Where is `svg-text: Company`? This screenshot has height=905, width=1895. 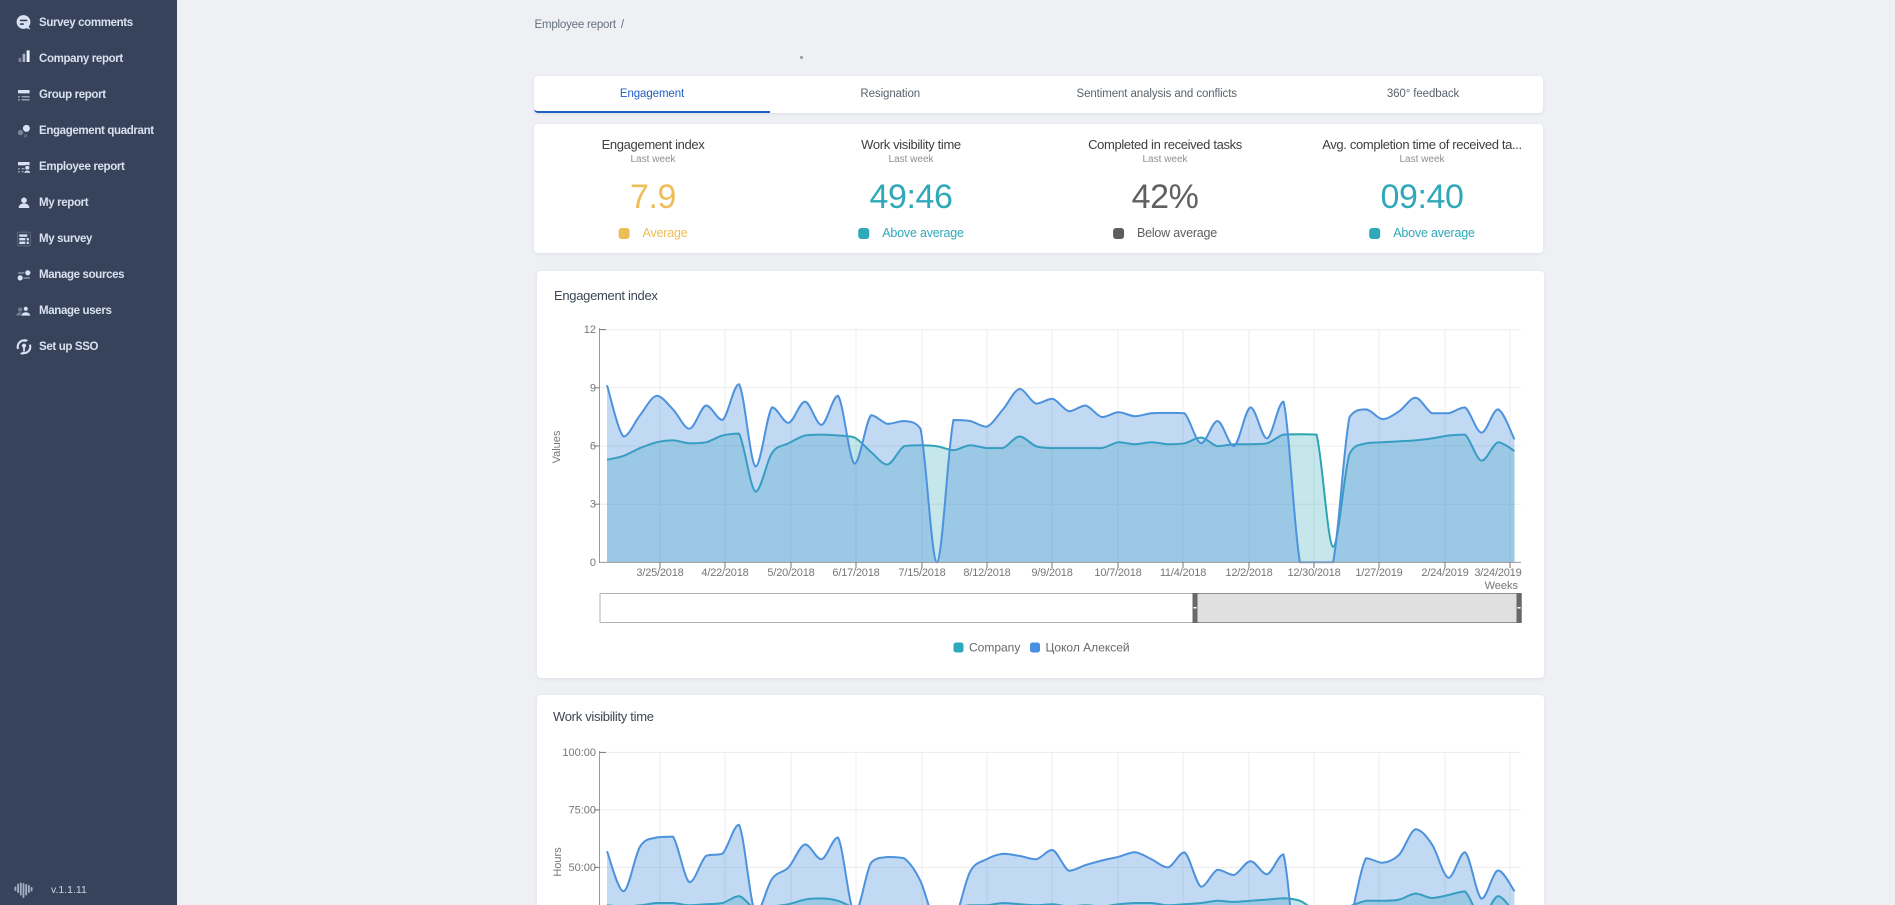 svg-text: Company is located at coordinates (994, 648).